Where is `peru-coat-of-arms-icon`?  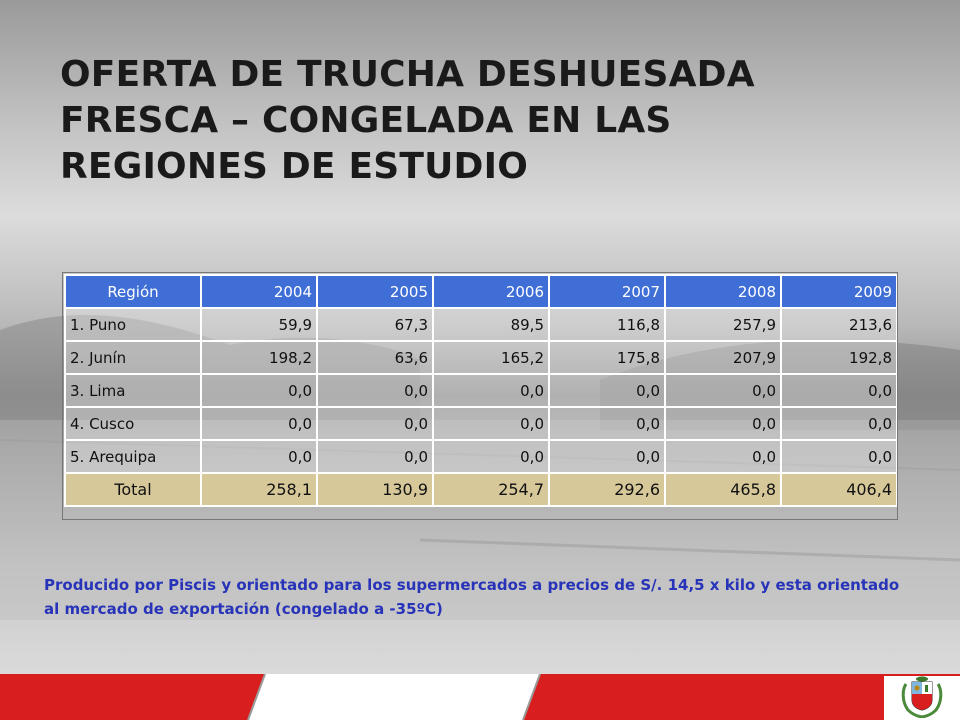 peru-coat-of-arms-icon is located at coordinates (922, 697).